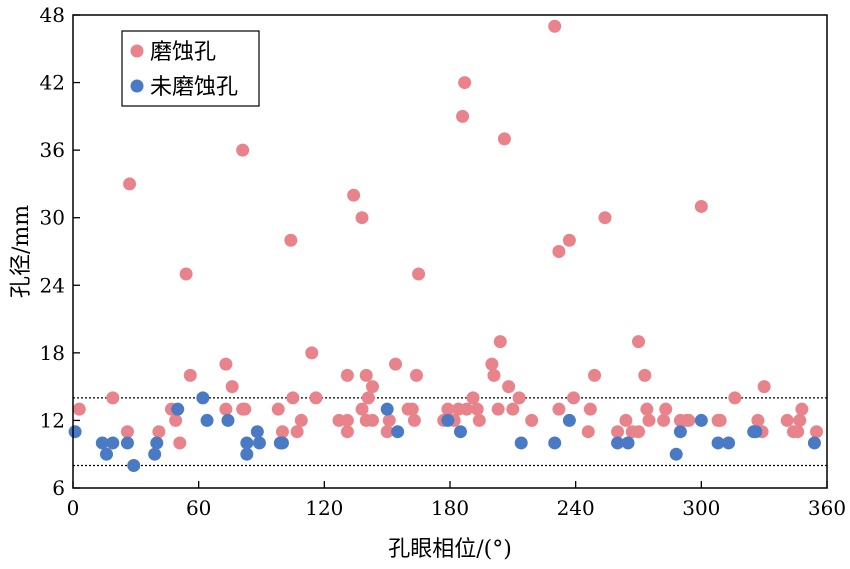 The width and height of the screenshot is (850, 569). I want to click on y-tick-label: 48, so click(52, 15).